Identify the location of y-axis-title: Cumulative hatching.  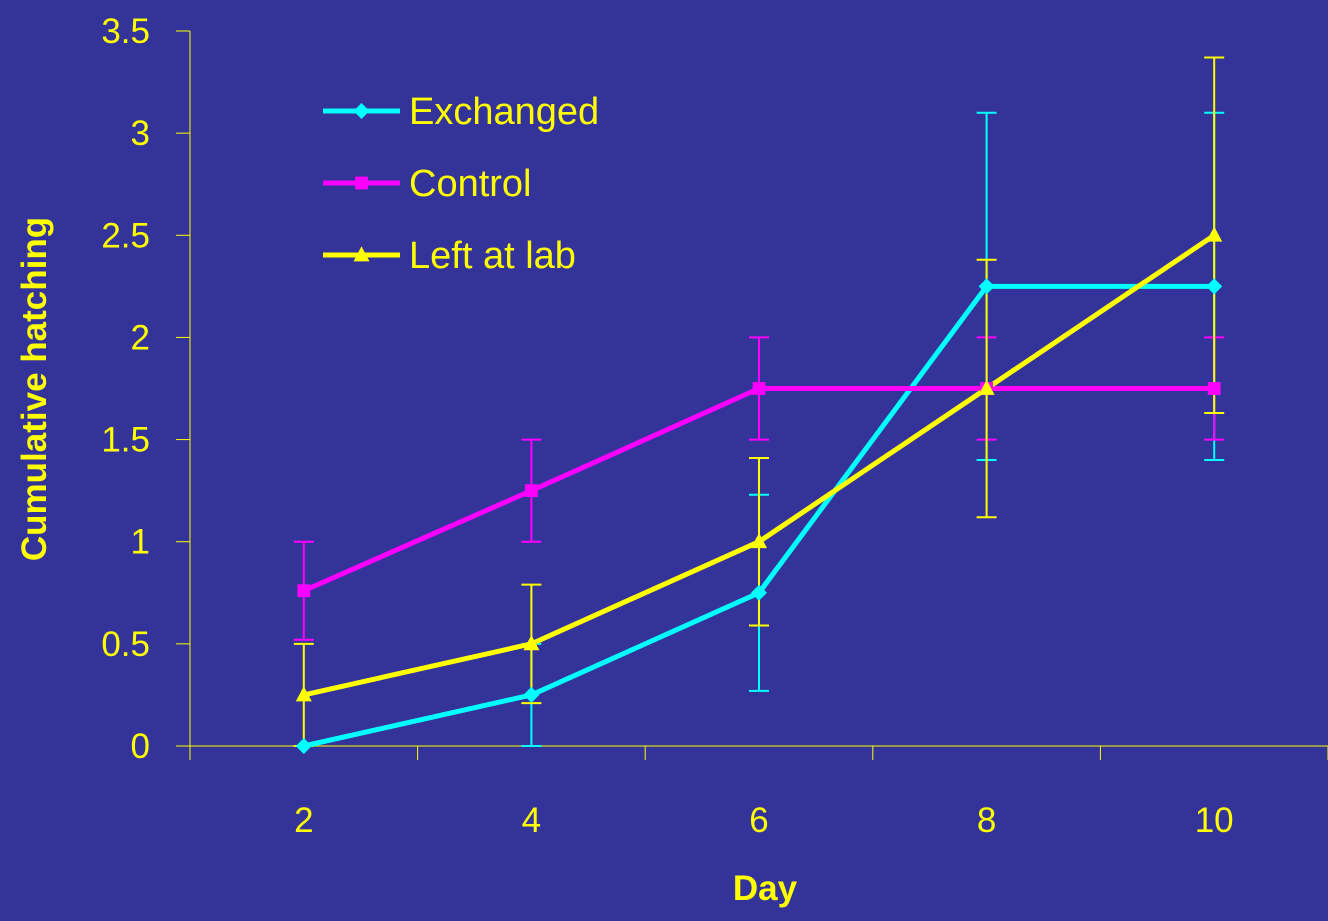
(34, 389).